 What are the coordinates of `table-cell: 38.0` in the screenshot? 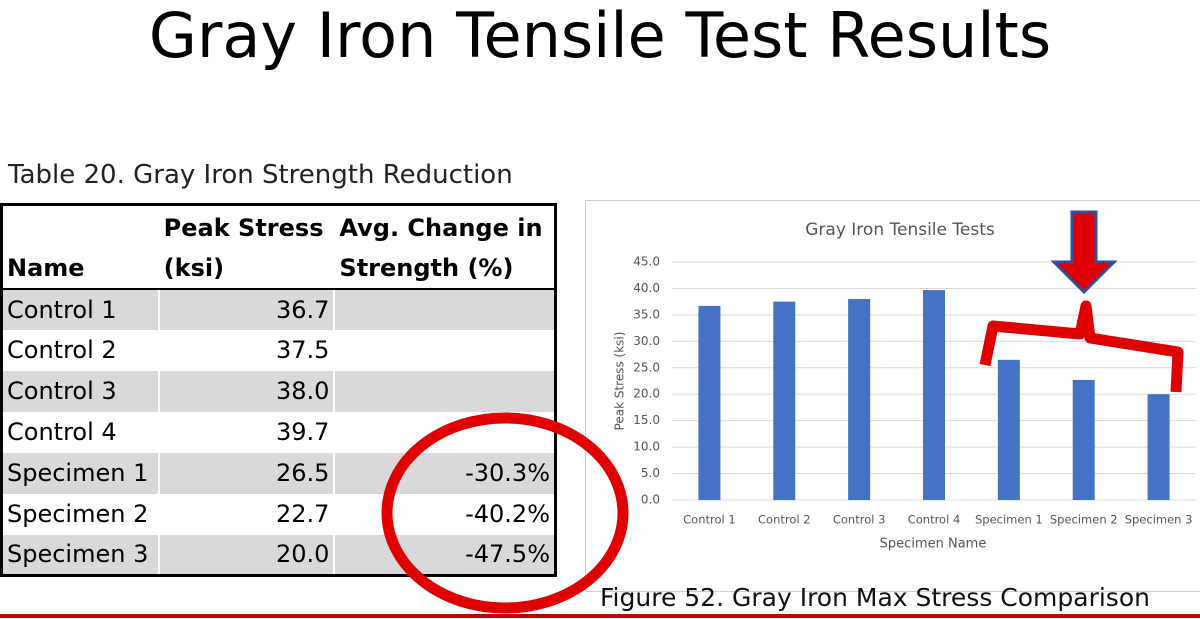 It's located at (247, 391).